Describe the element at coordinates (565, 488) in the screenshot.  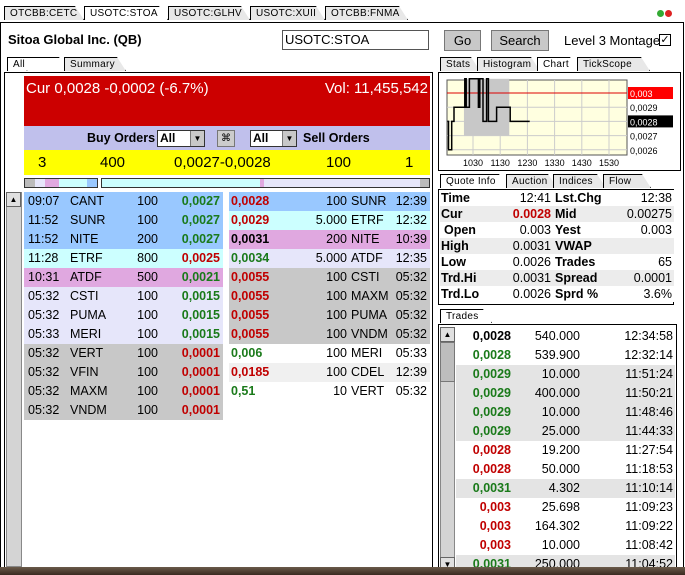
I see `trade-row: 0,0031 4.302 11:10:14` at that location.